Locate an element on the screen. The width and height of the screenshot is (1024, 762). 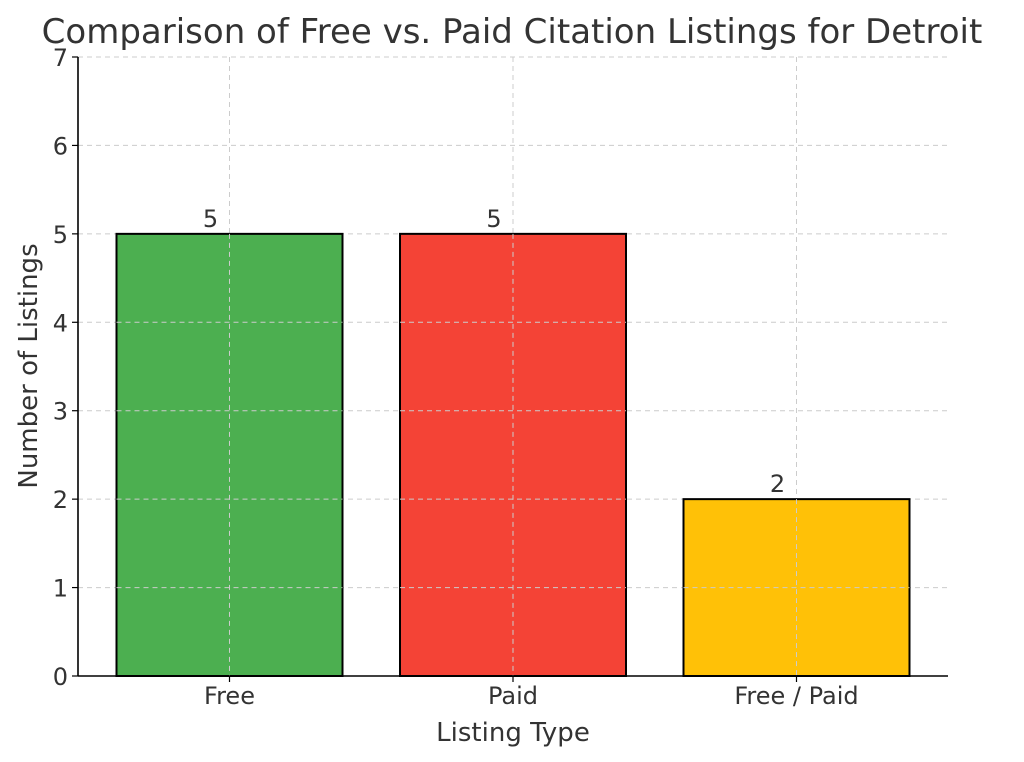
y-tick-label: 2 is located at coordinates (60, 500).